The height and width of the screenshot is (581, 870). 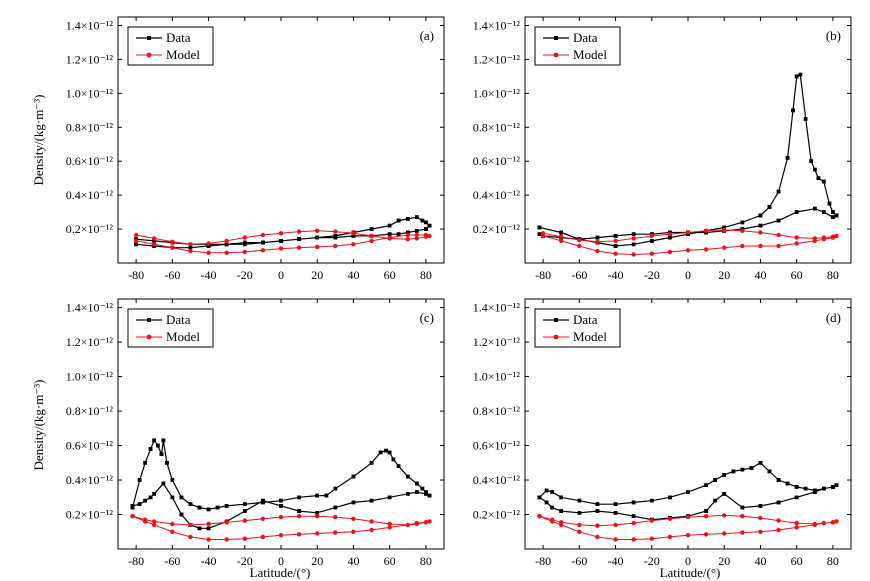 I want to click on panel-label: (b), so click(x=833, y=35).